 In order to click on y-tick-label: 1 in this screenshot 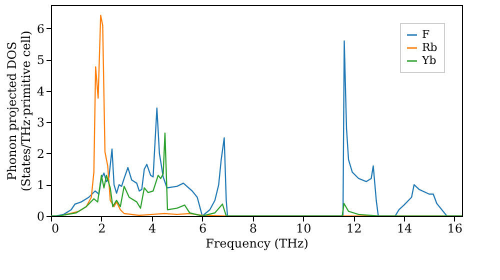, I will do `click(40, 185)`.